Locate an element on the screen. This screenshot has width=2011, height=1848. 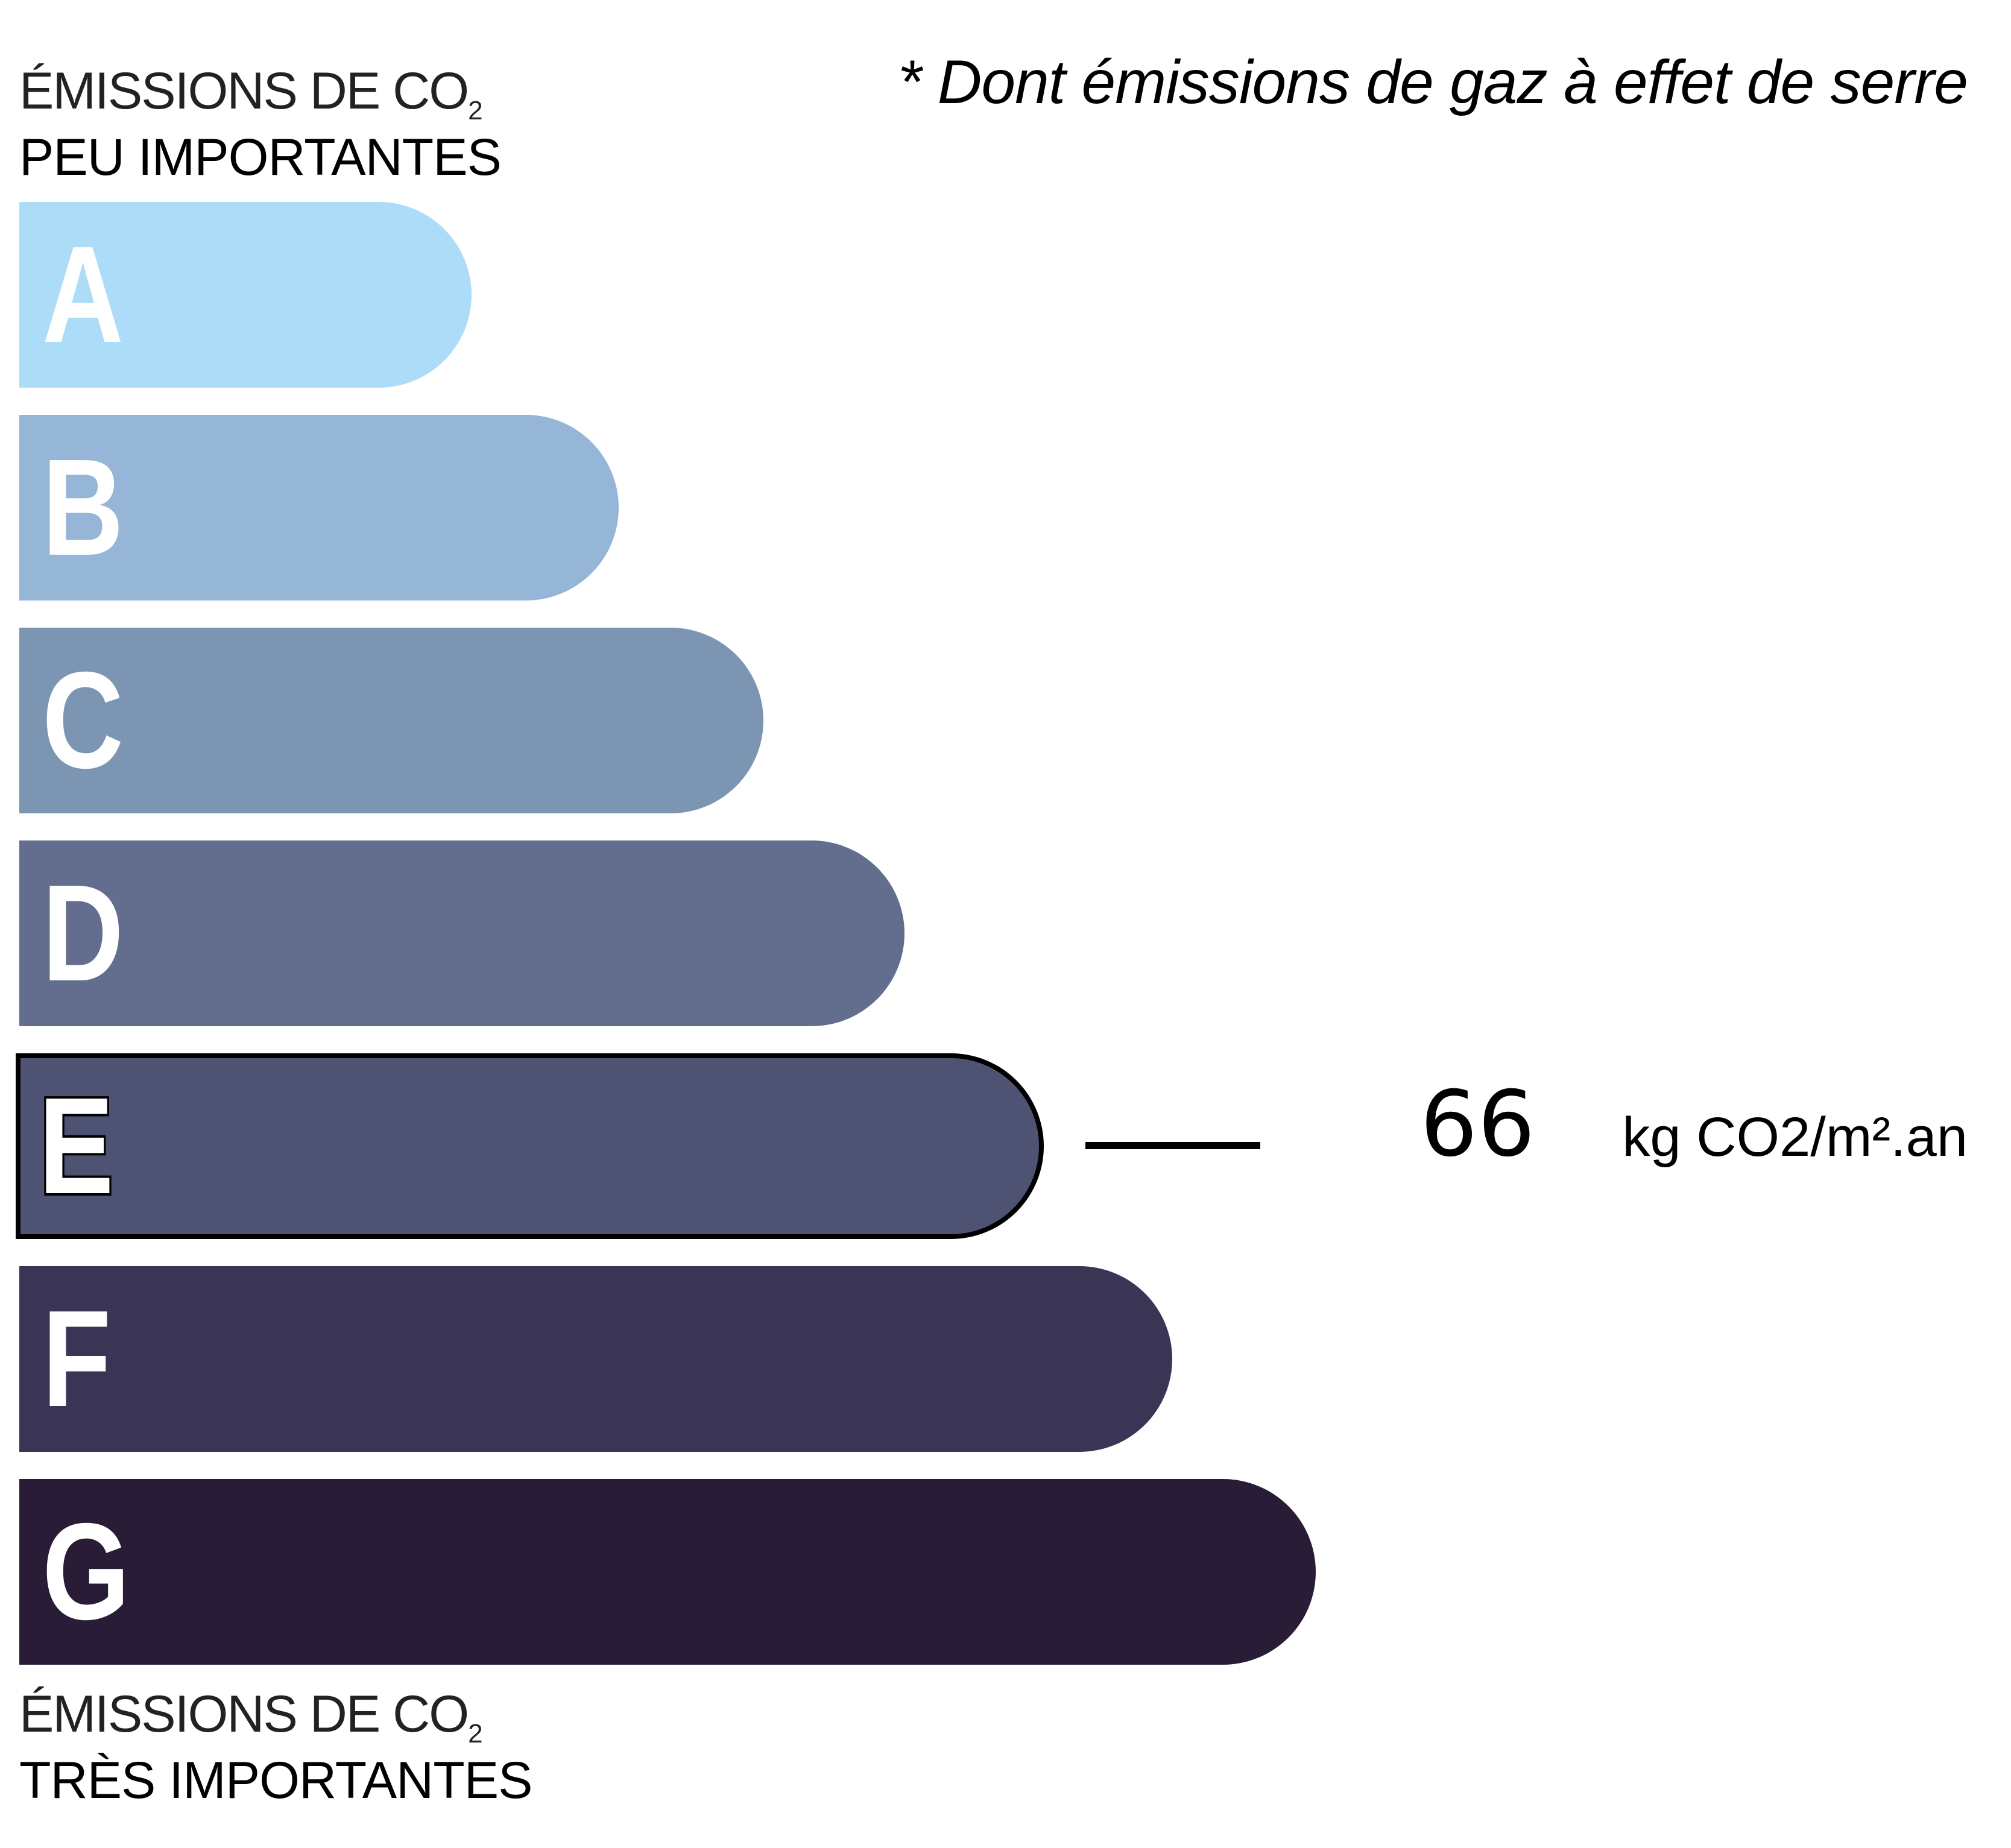
top-caption: ÉMISSIONS DE CO2 PEU IMPORTANTES is located at coordinates (260, 124).